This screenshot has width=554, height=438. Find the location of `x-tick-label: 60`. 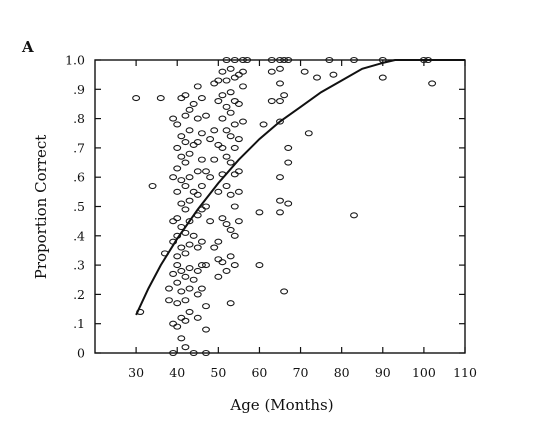

x-tick-label: 60 is located at coordinates (259, 372).